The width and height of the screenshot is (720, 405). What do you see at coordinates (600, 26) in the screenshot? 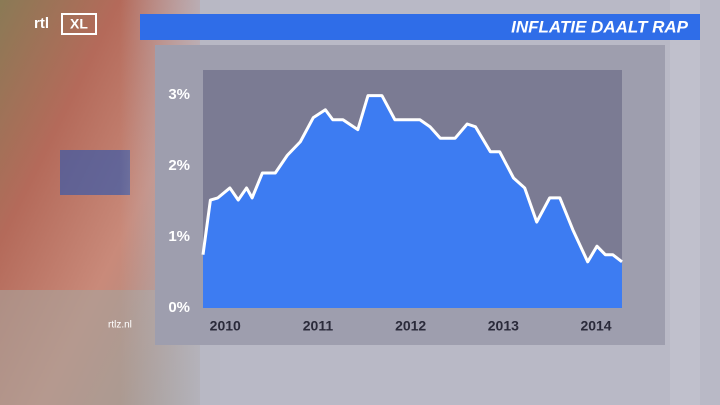
I see `chart-title: INFLATIE DAALT RAP` at bounding box center [600, 26].